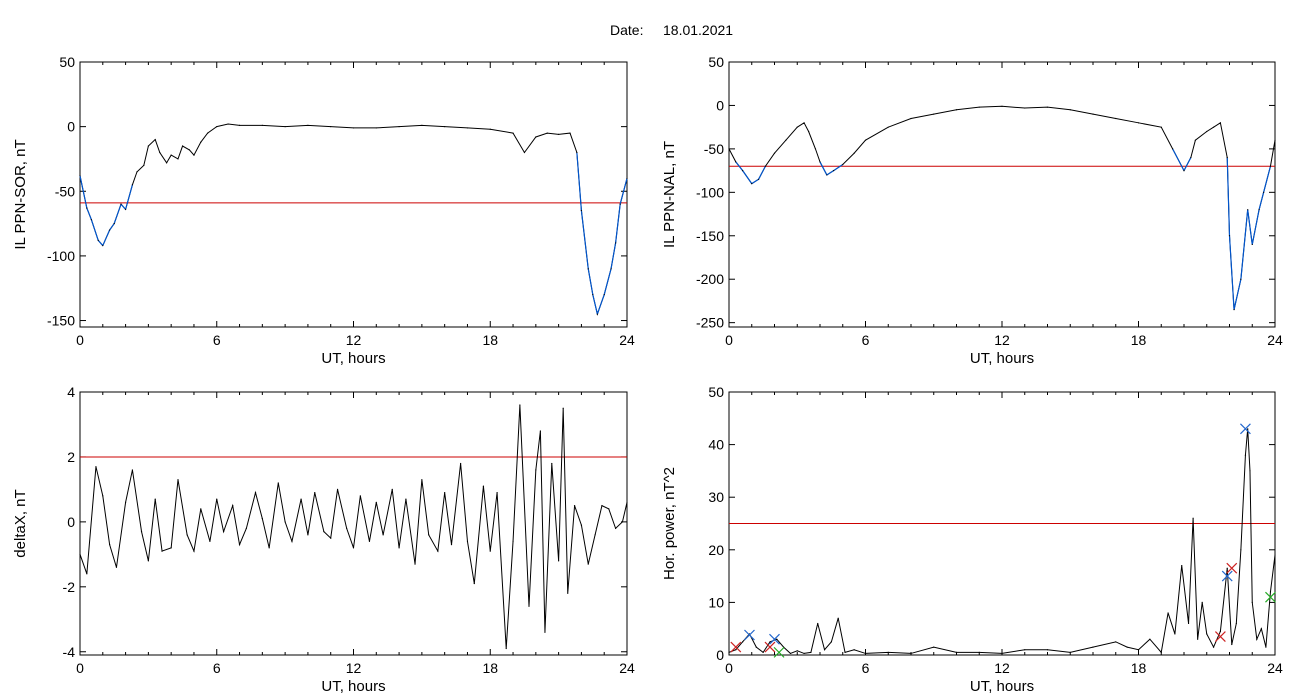 This screenshot has width=1300, height=700. Describe the element at coordinates (716, 445) in the screenshot. I see `y-tick-label: 40` at that location.